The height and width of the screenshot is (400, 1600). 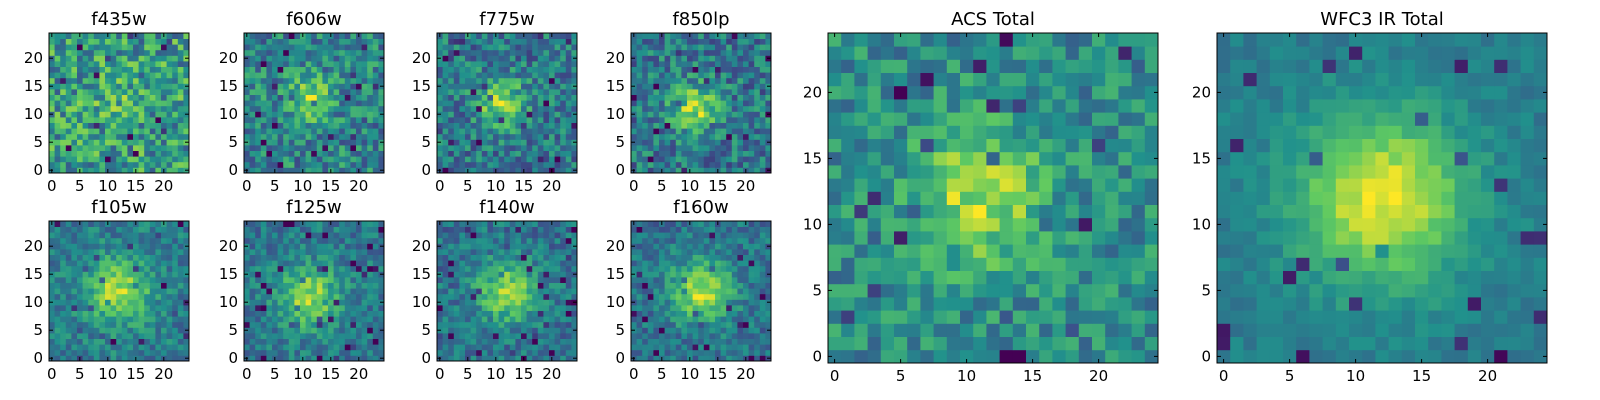 What do you see at coordinates (110, 114) in the screenshot?
I see `x-axis: 0 5 10 15 20` at bounding box center [110, 114].